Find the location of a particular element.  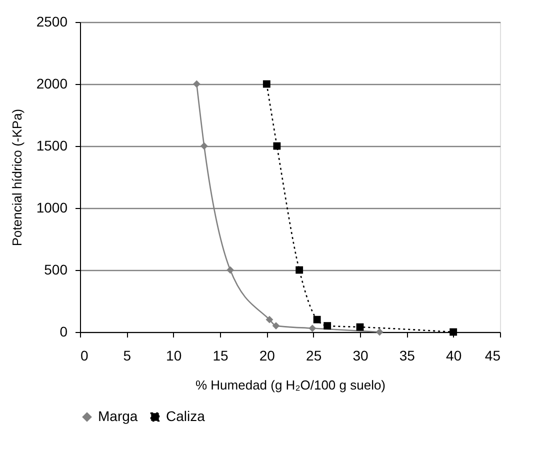

x-tick-label: 15 is located at coordinates (220, 356).